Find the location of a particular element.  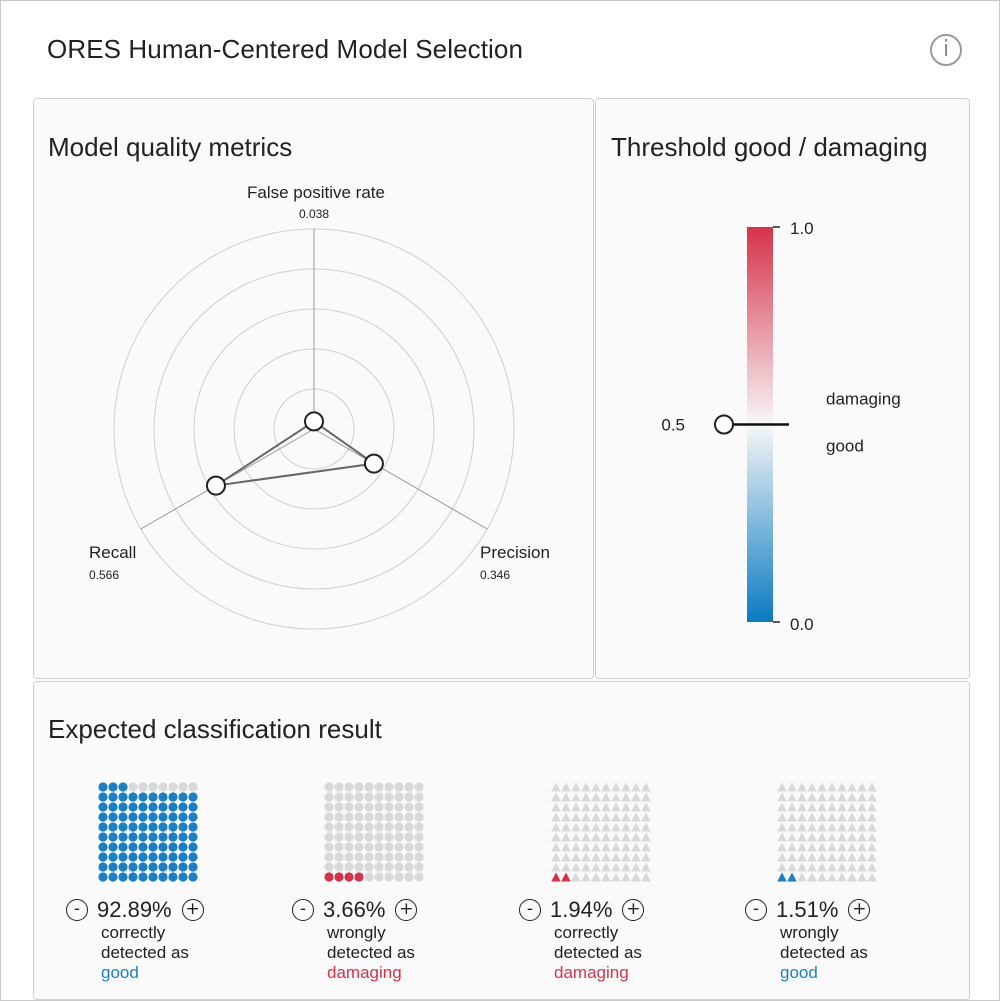

radar-axis-label: Recall is located at coordinates (112, 552).